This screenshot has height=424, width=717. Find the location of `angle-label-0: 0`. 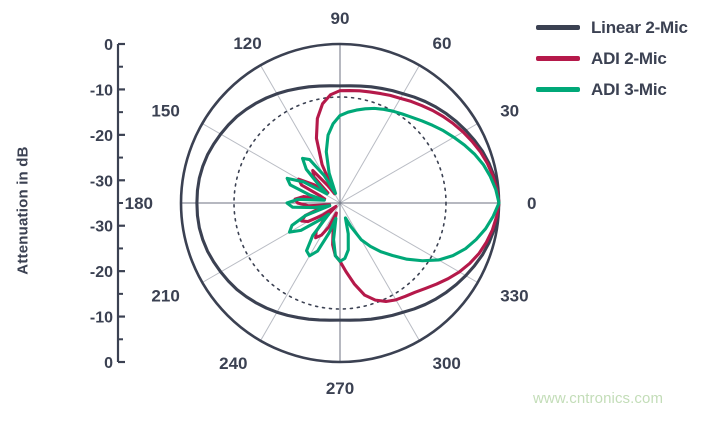

angle-label-0: 0 is located at coordinates (531, 203).